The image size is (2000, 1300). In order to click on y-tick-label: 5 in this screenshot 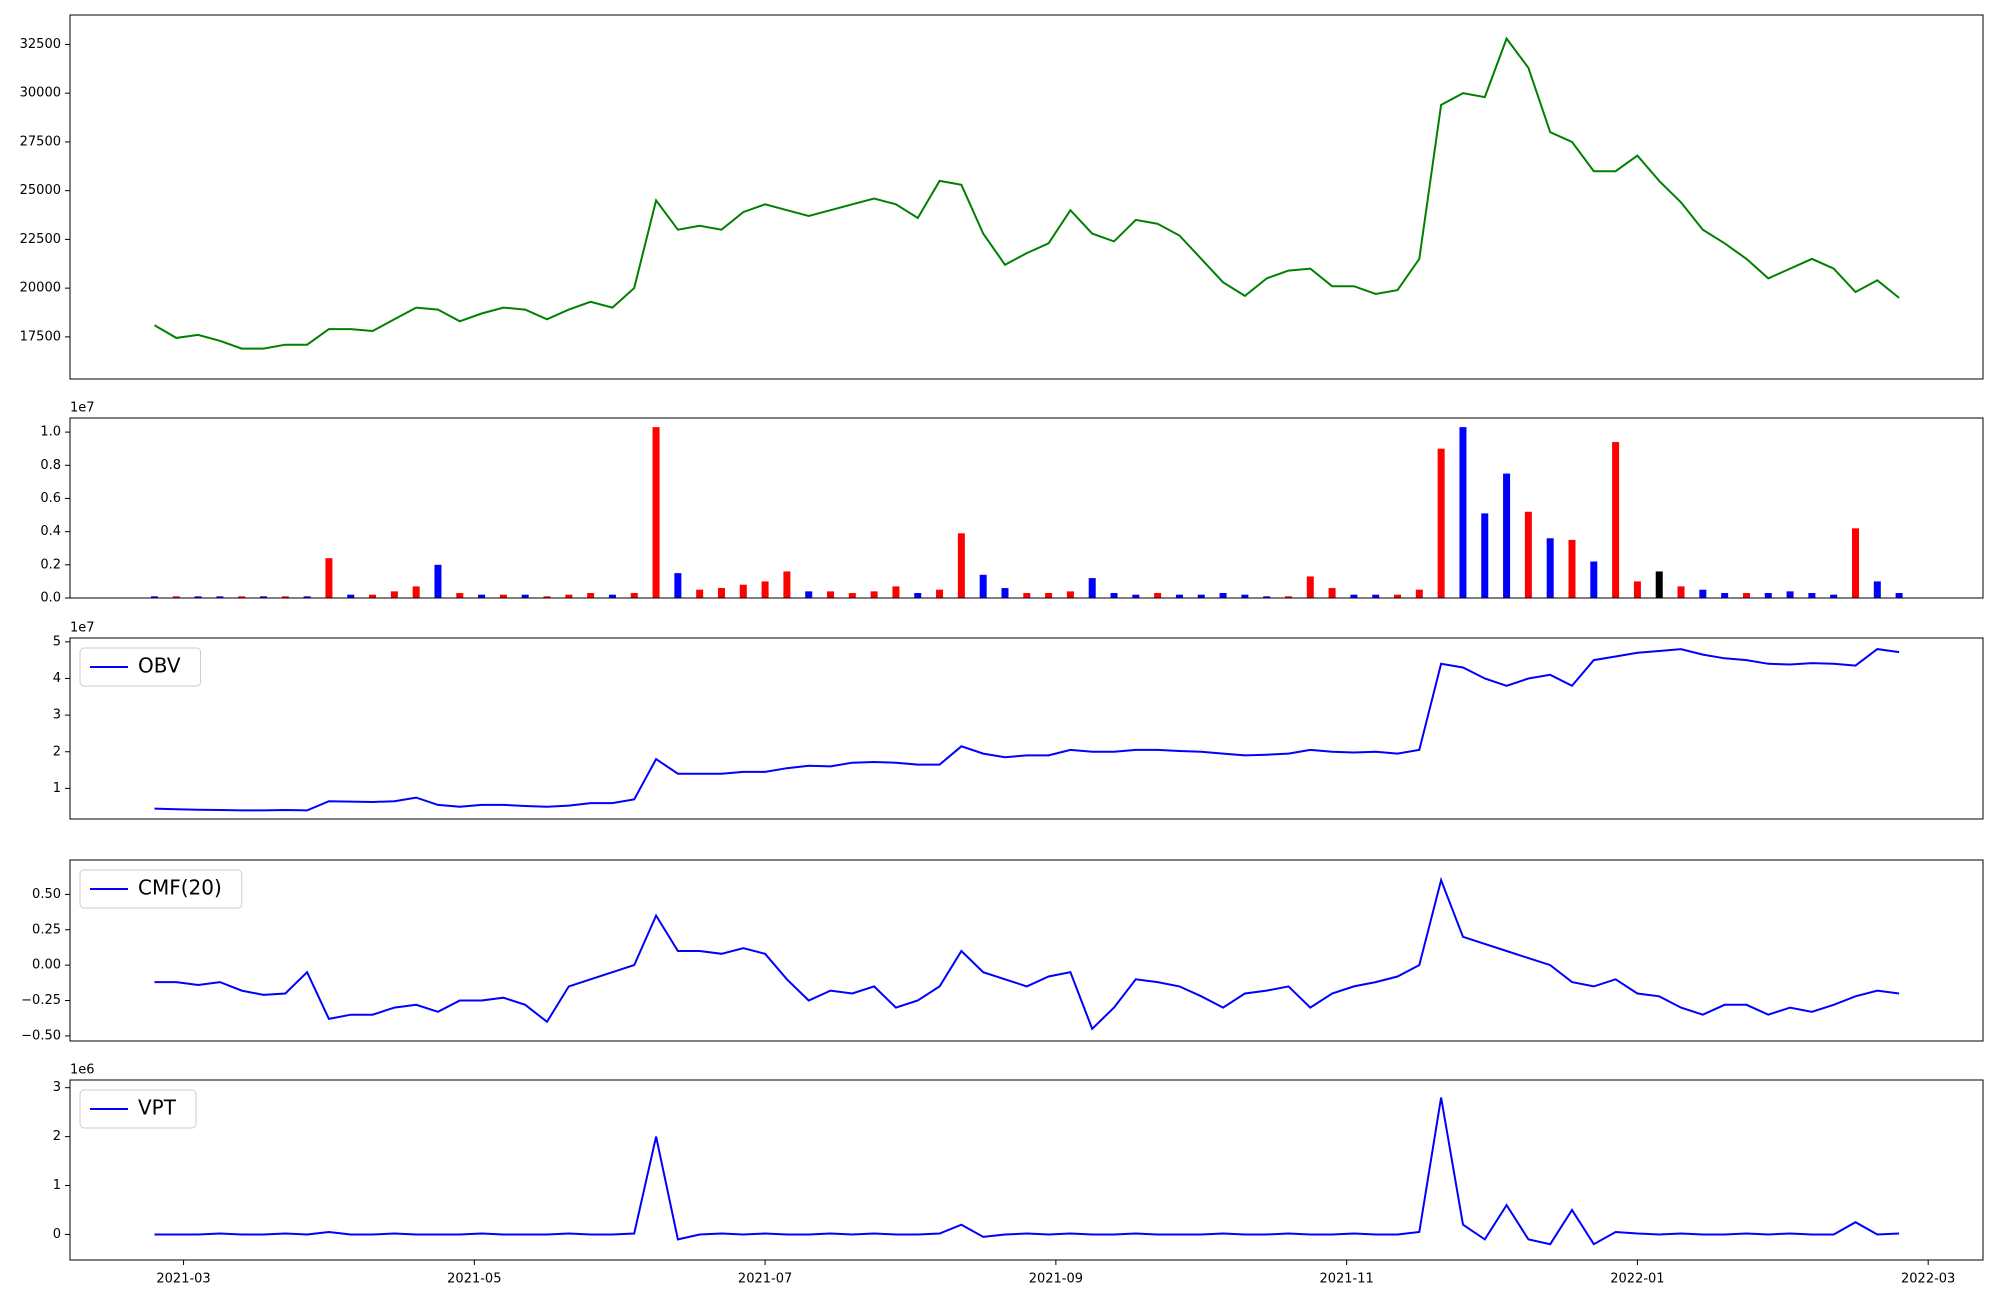, I will do `click(57, 641)`.